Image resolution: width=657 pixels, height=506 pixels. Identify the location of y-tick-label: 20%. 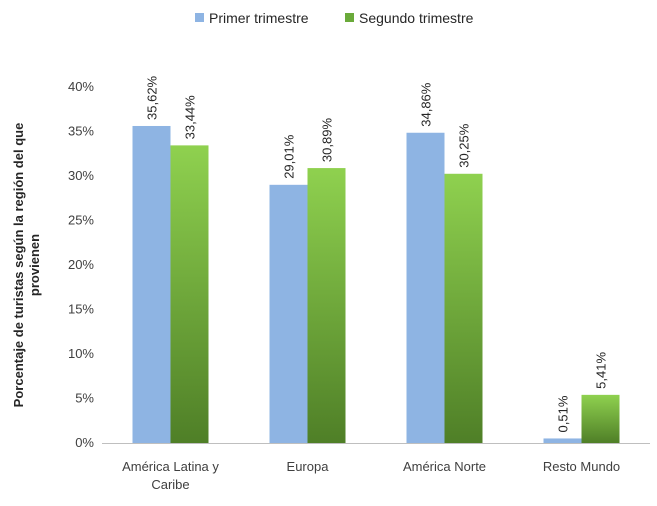
(81, 264).